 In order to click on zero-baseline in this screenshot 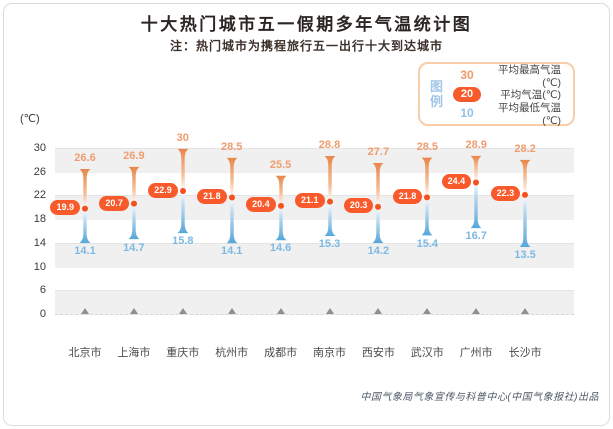, I will do `click(314, 314)`.